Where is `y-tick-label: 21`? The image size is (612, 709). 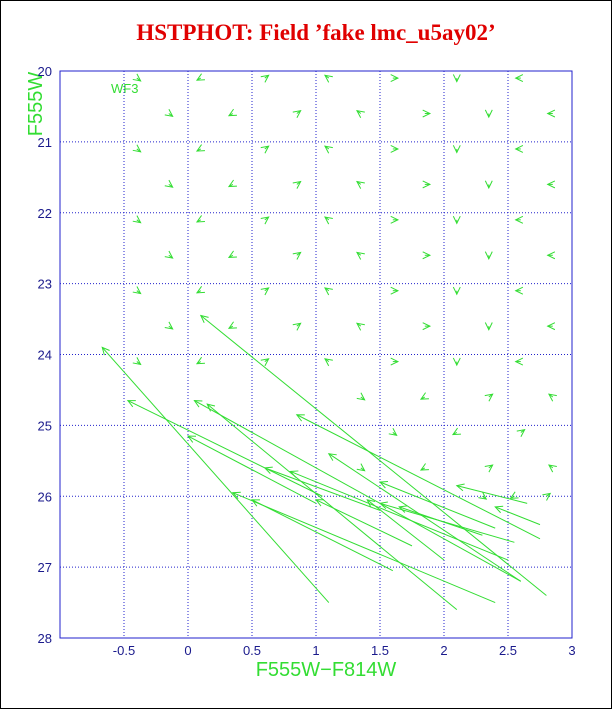 y-tick-label: 21 is located at coordinates (45, 142).